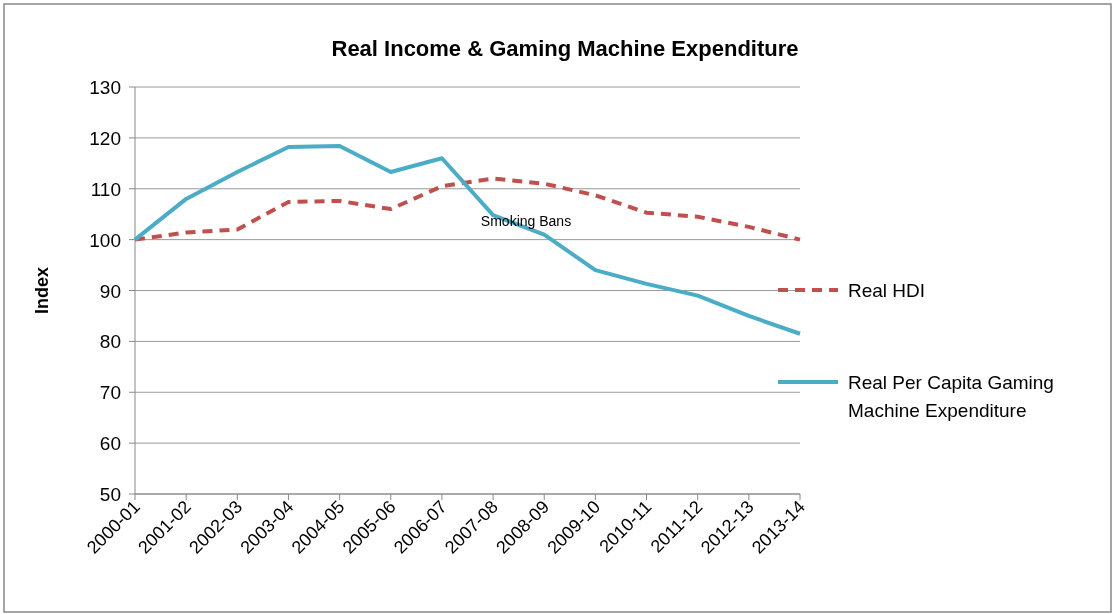 The height and width of the screenshot is (614, 1115). I want to click on y-tick-label: 70, so click(110, 393).